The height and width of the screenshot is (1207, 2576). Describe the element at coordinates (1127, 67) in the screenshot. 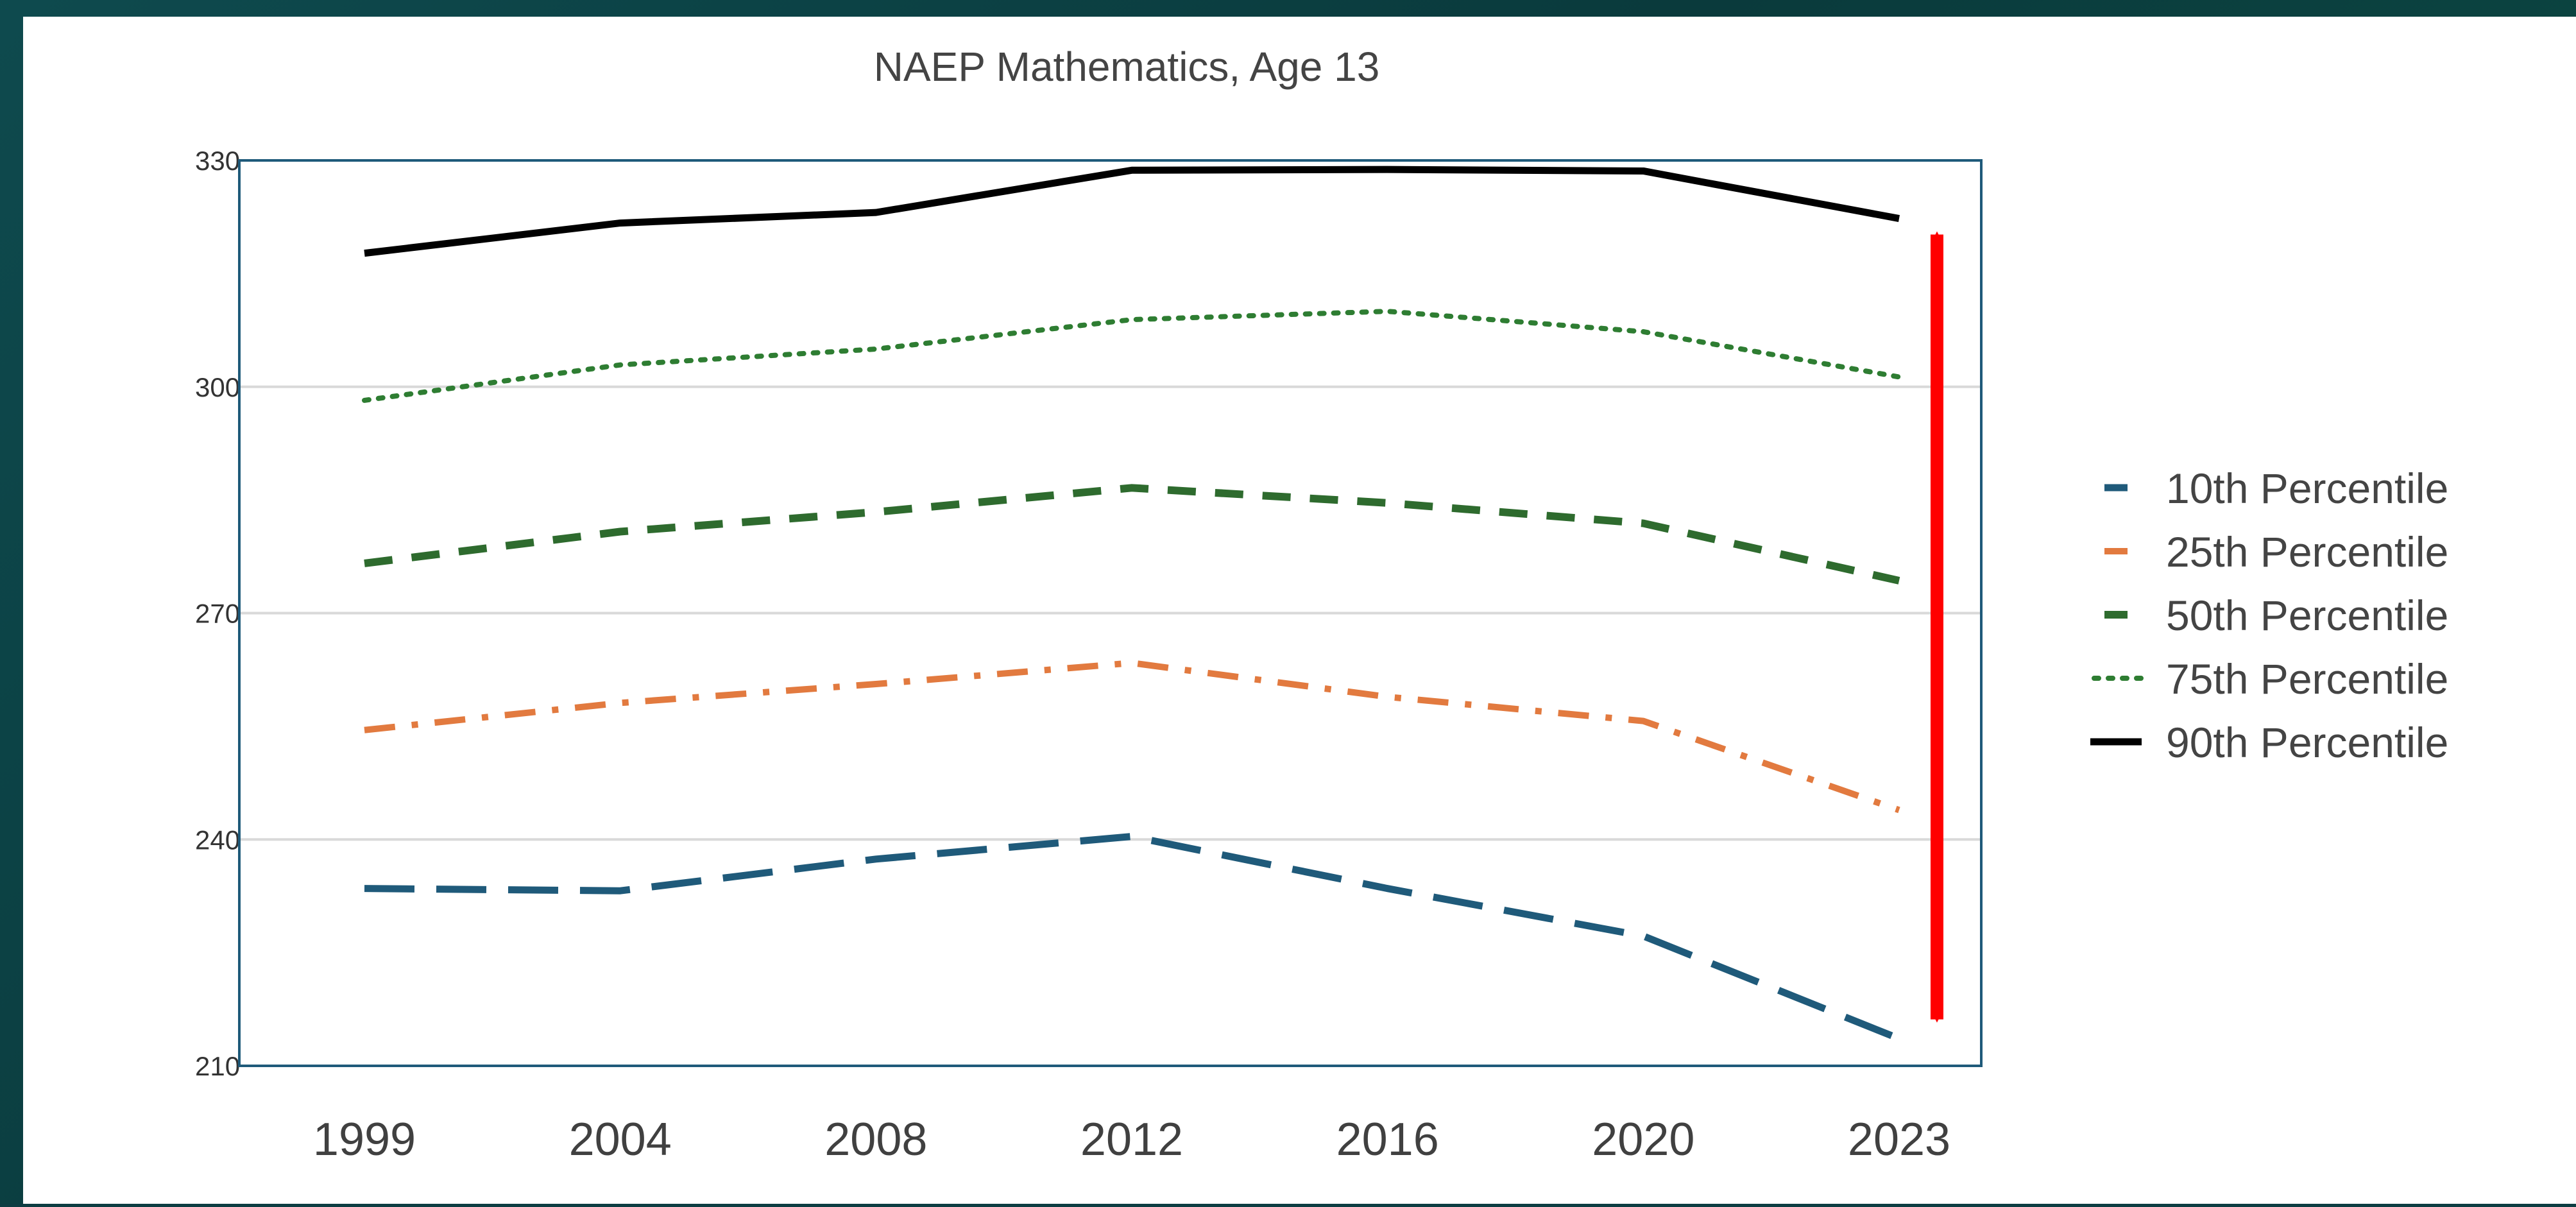

I see `chart-title: NAEP Mathematics, Age 13` at that location.